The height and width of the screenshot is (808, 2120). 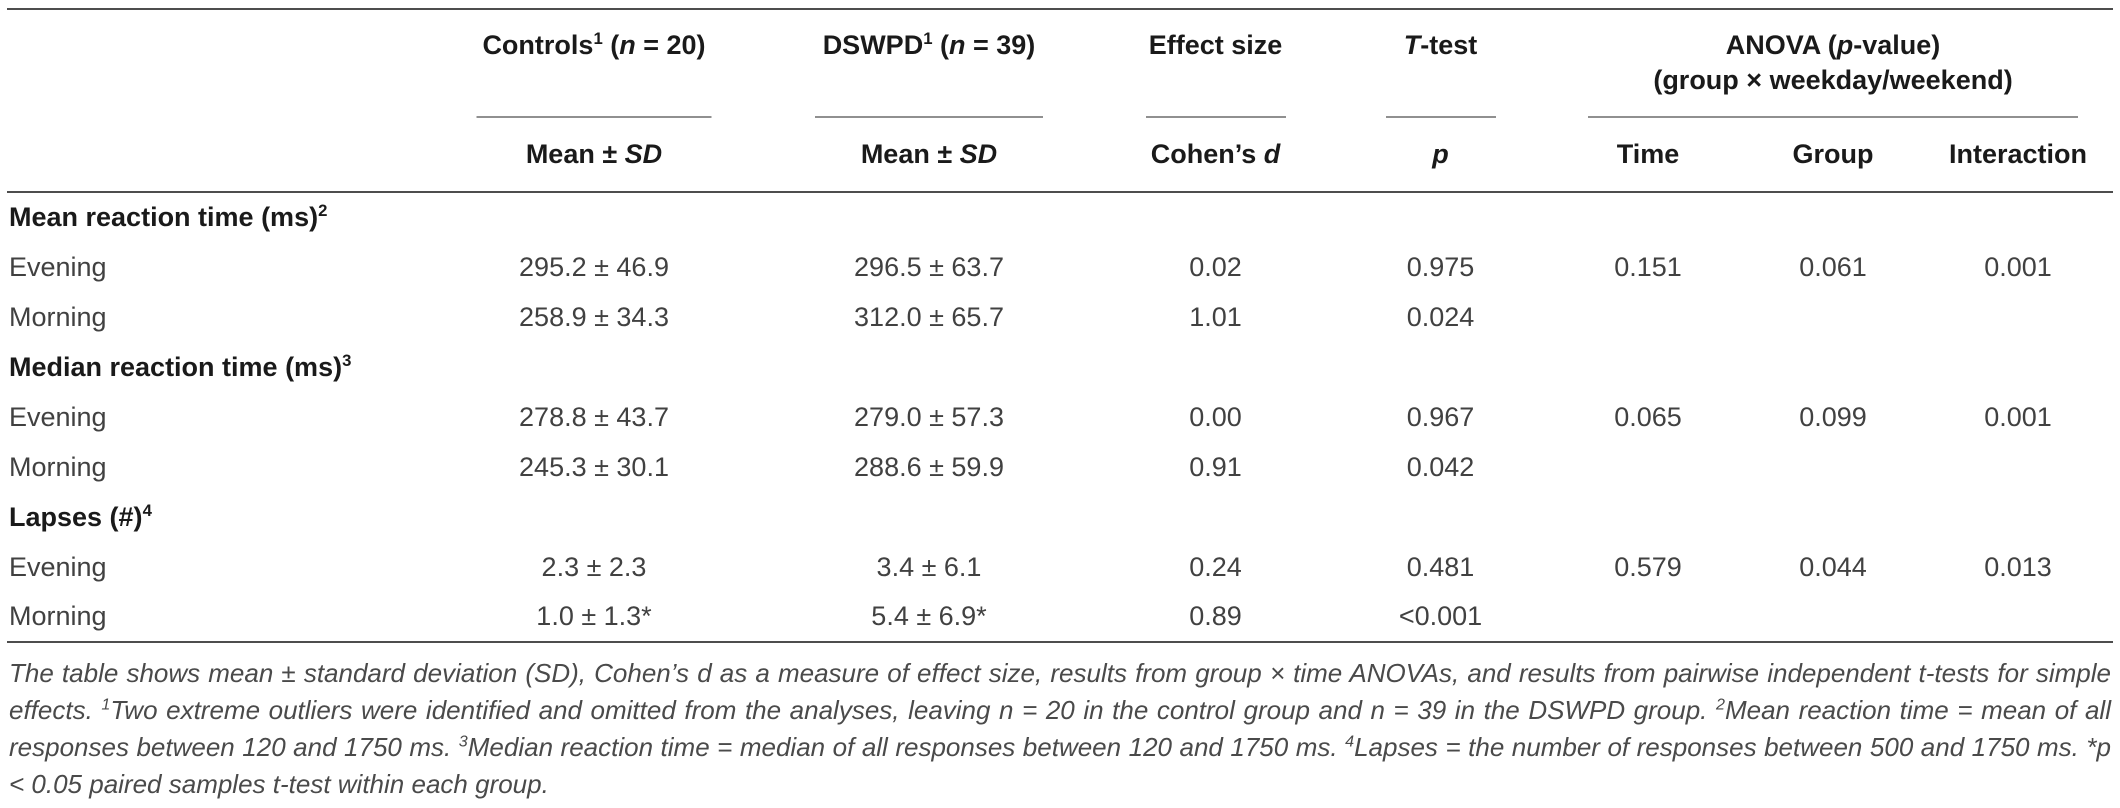 What do you see at coordinates (2018, 566) in the screenshot?
I see `cell-anova-interaction: 0.013` at bounding box center [2018, 566].